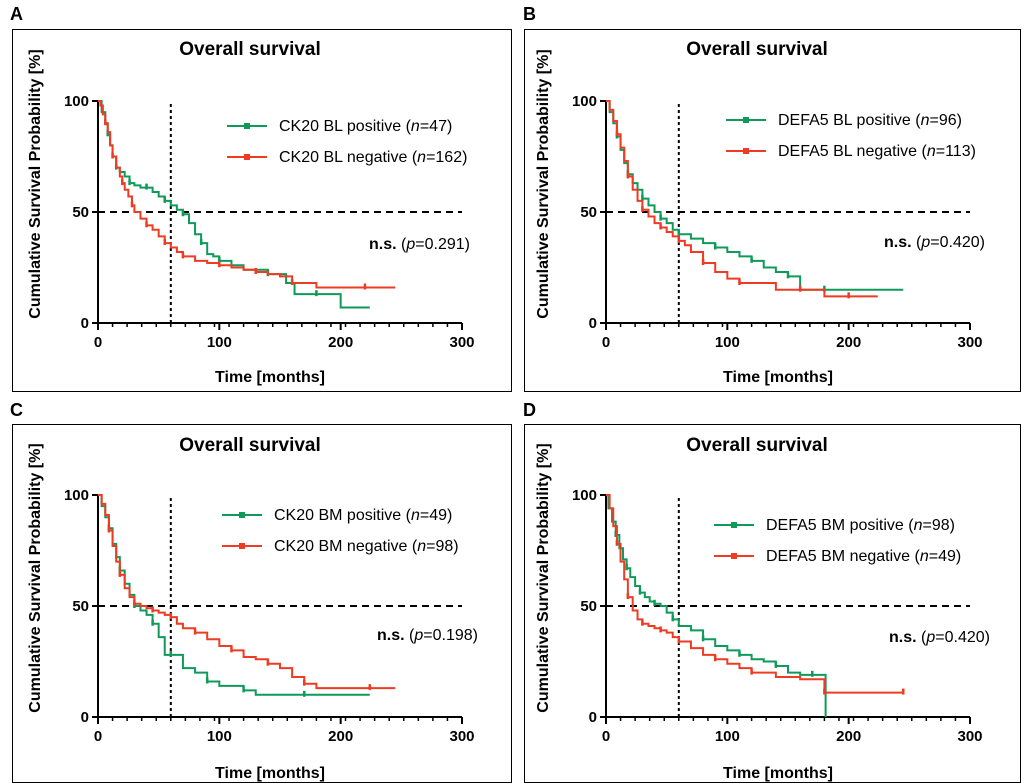  Describe the element at coordinates (461, 736) in the screenshot. I see `panel-c-x-tick-label: 300` at that location.